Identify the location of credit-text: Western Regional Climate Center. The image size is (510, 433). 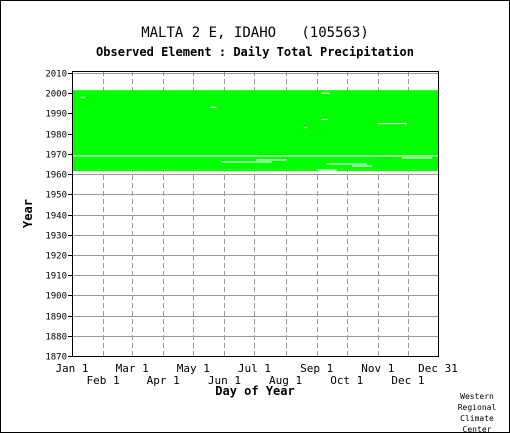
(477, 412).